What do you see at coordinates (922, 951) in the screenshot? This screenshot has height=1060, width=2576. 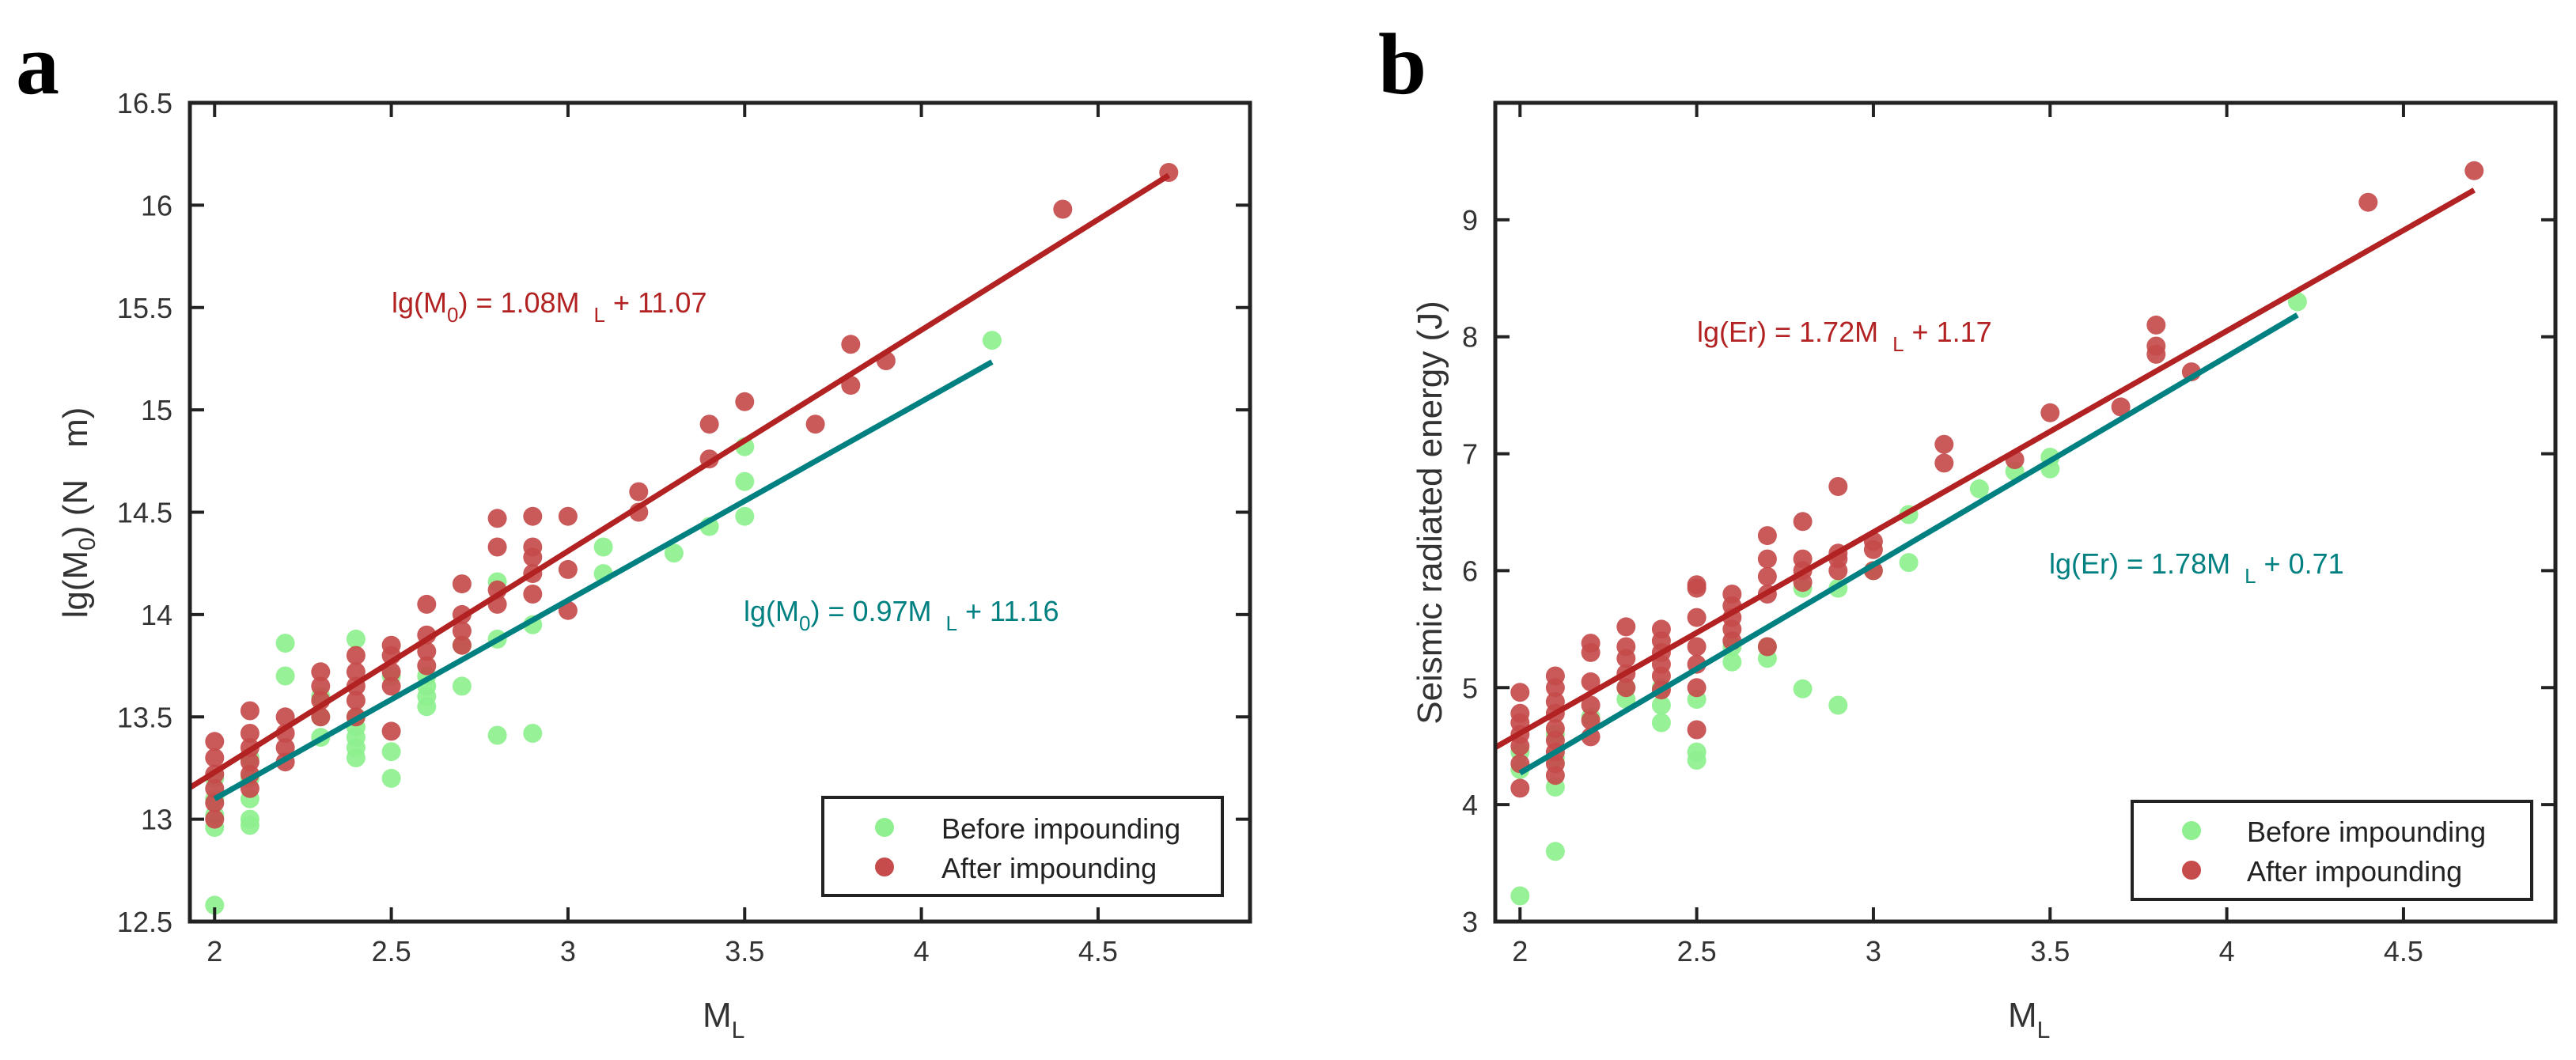 I see `x-tick-label-a-4: 4` at bounding box center [922, 951].